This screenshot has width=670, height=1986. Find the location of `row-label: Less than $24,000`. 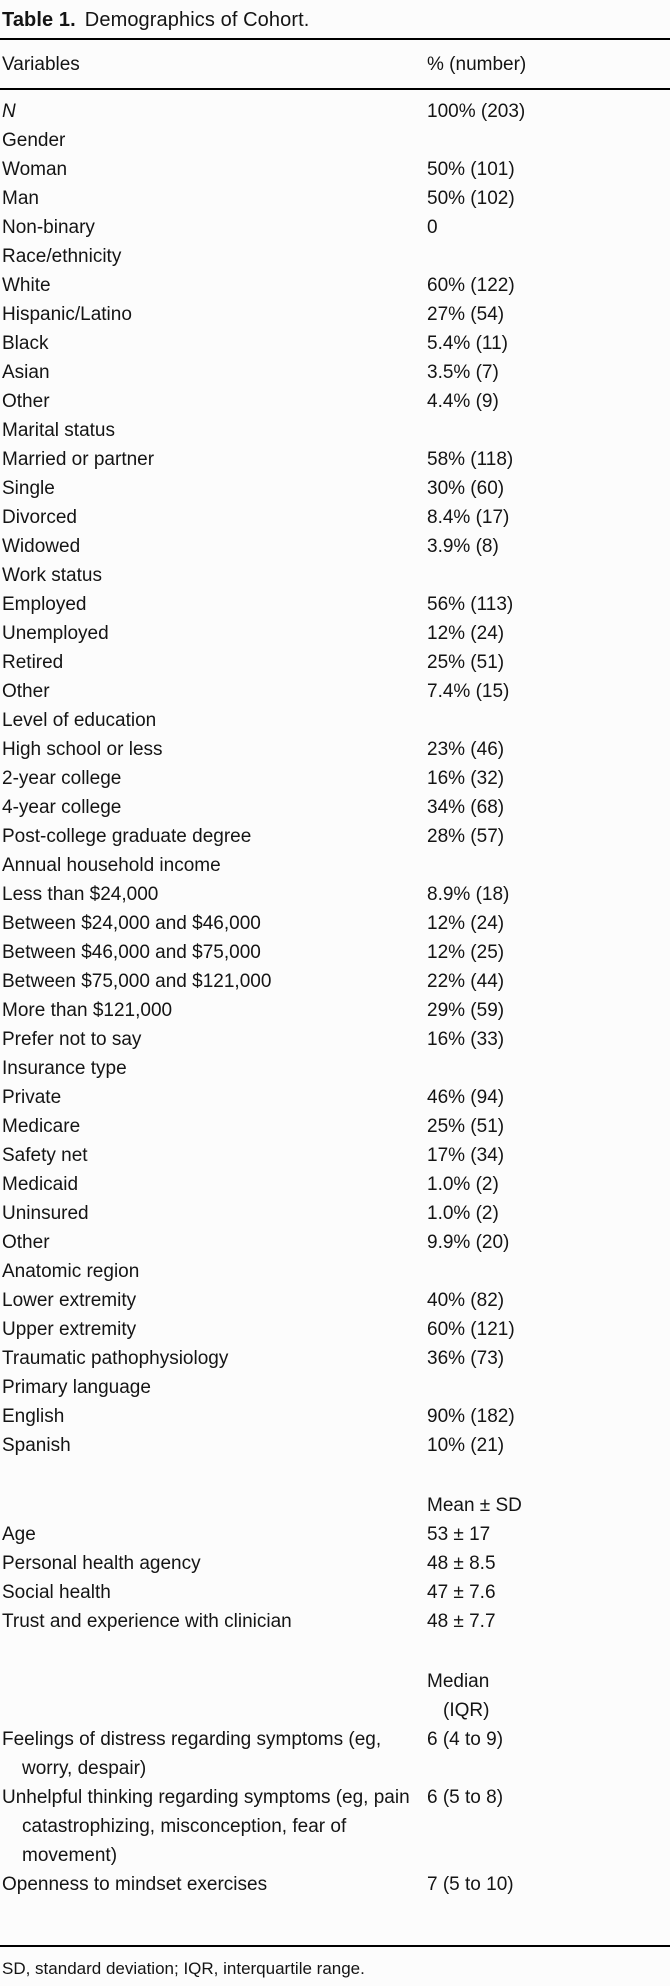

row-label: Less than $24,000 is located at coordinates (80, 894).